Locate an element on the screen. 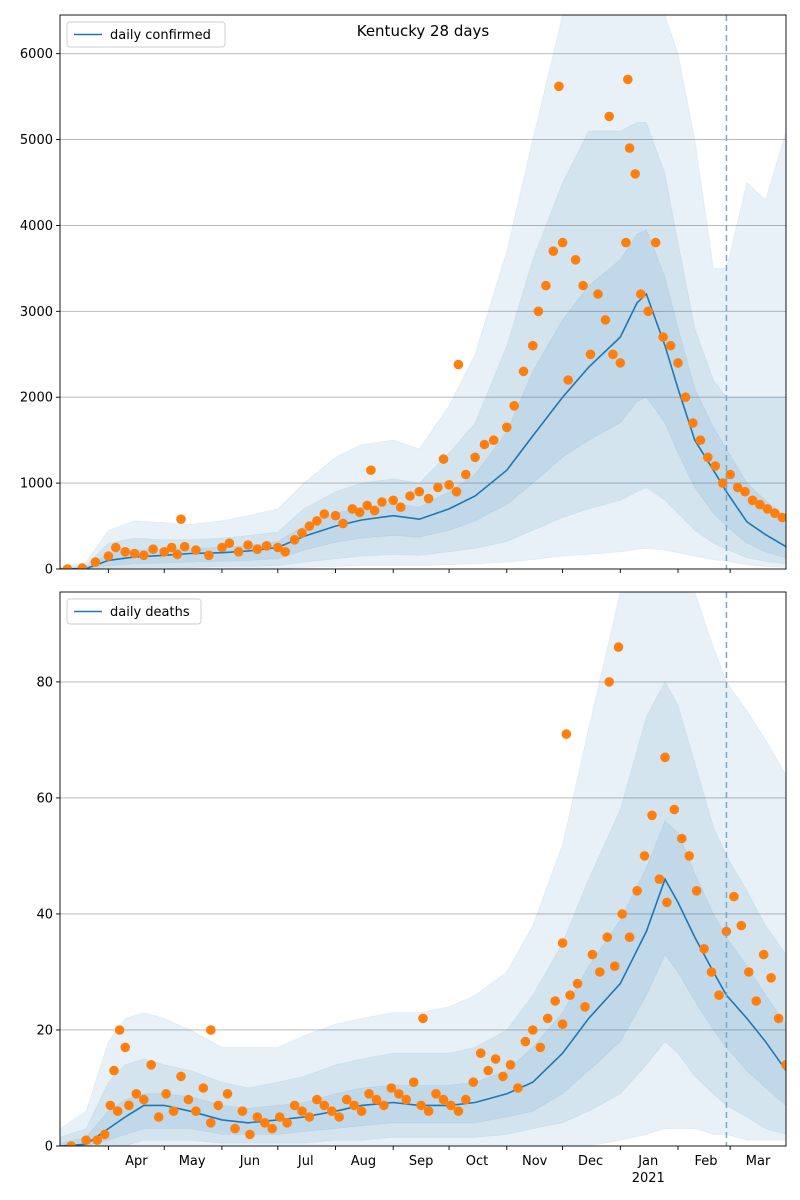 This screenshot has height=1200, width=800. x-tick-label: Mar is located at coordinates (758, 1161).